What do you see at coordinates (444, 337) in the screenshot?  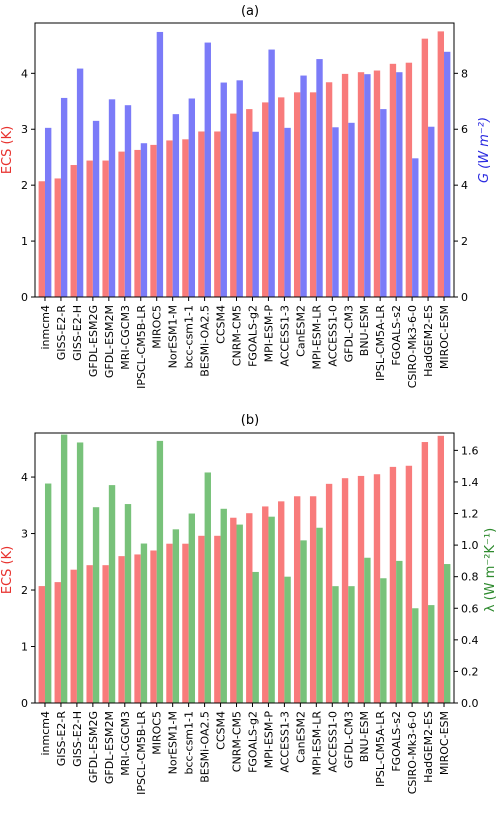 I see `x-tick-label: MIROC-ESM` at bounding box center [444, 337].